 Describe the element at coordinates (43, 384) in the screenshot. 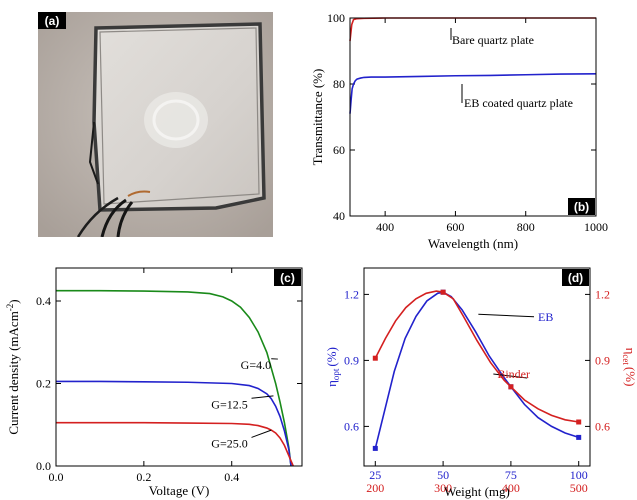

I see `c-y-tick-label: 0.2` at that location.